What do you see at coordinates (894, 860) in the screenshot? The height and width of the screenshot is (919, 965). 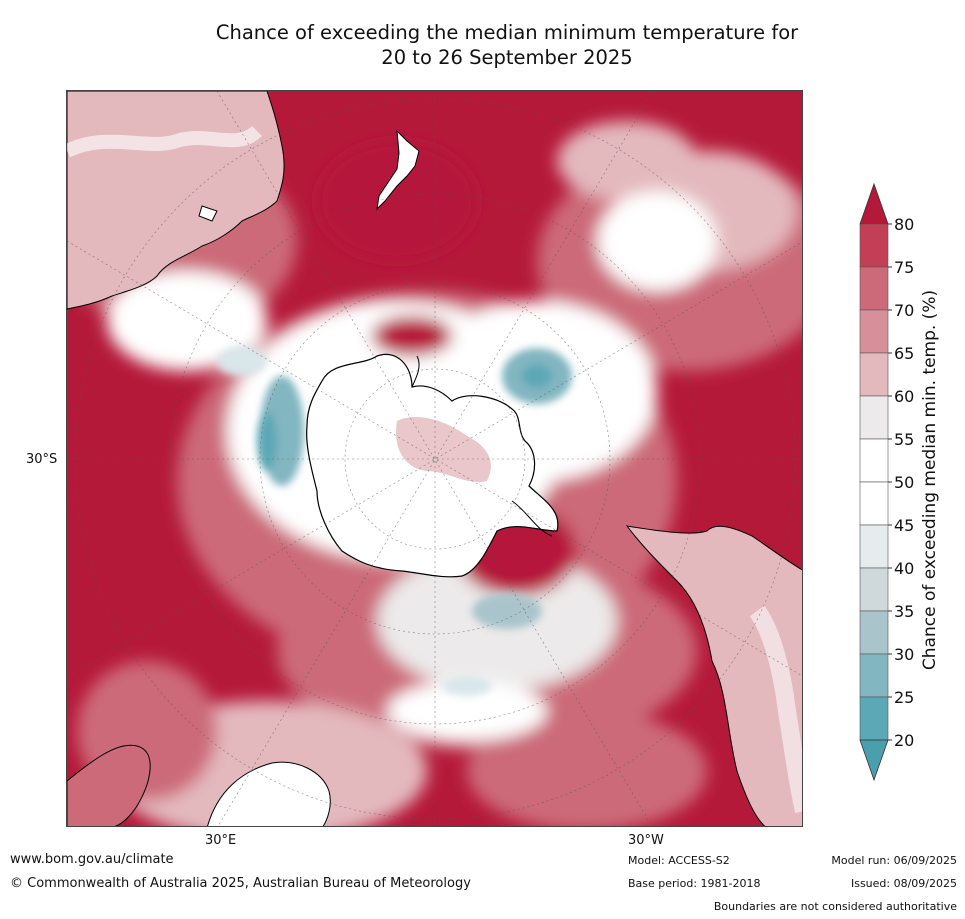 I see `model-run-text: Model run: 06/09/2025` at bounding box center [894, 860].